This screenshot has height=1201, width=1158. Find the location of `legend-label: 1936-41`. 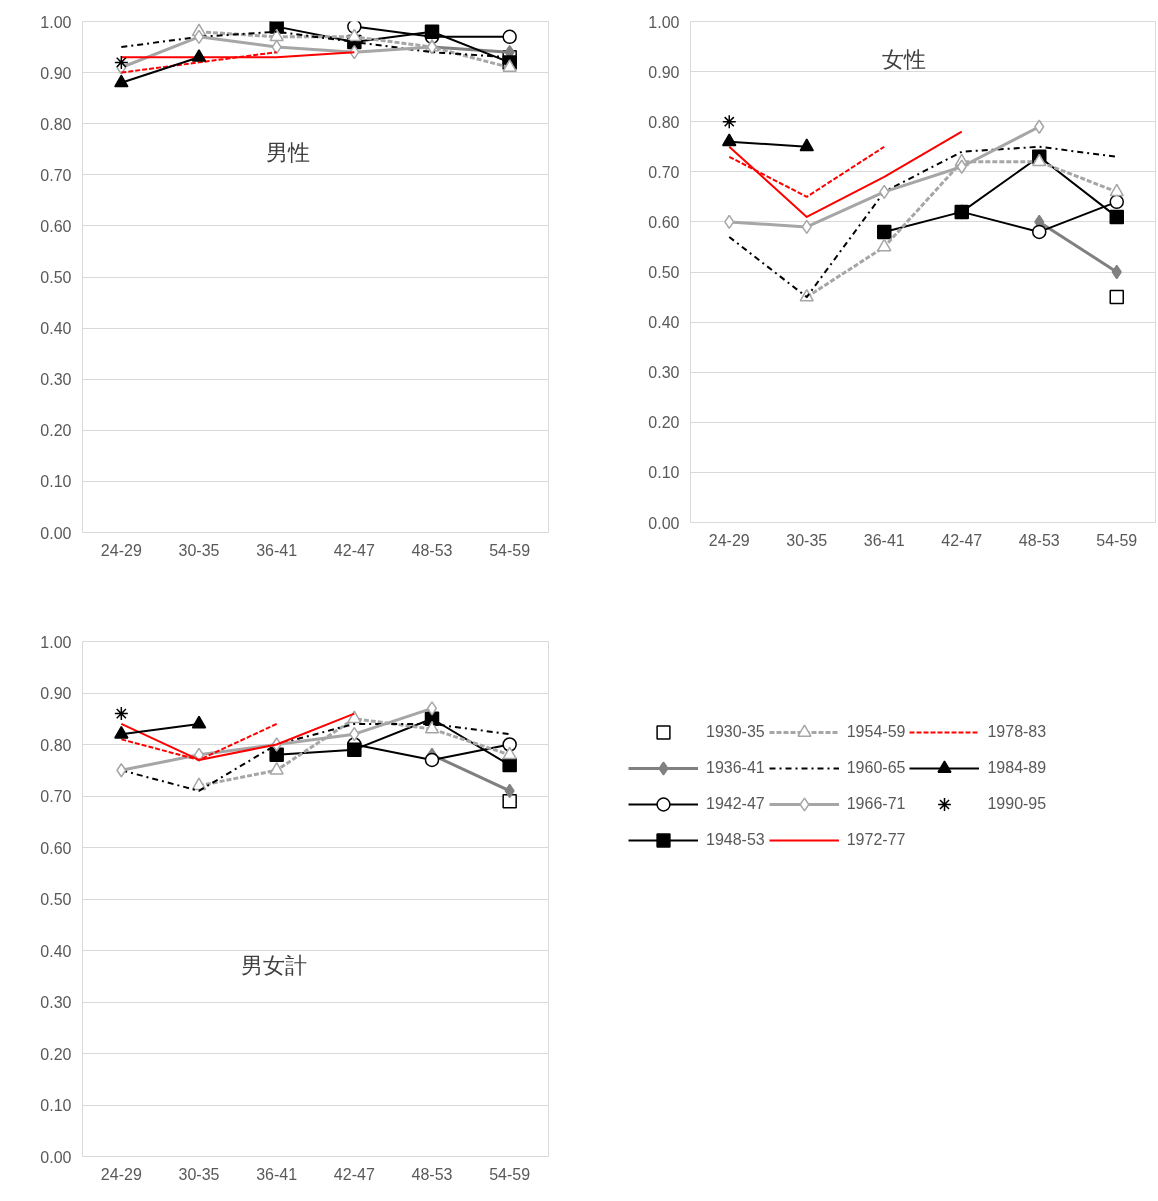

legend-label: 1936-41 is located at coordinates (735, 768).